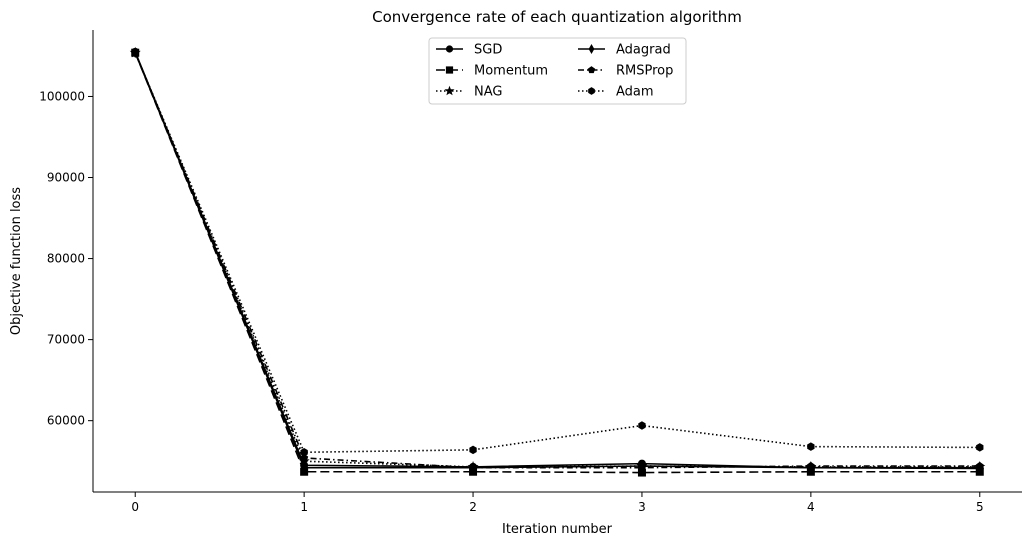 The image size is (1032, 549). What do you see at coordinates (66, 340) in the screenshot?
I see `y-tick-label: 70000` at bounding box center [66, 340].